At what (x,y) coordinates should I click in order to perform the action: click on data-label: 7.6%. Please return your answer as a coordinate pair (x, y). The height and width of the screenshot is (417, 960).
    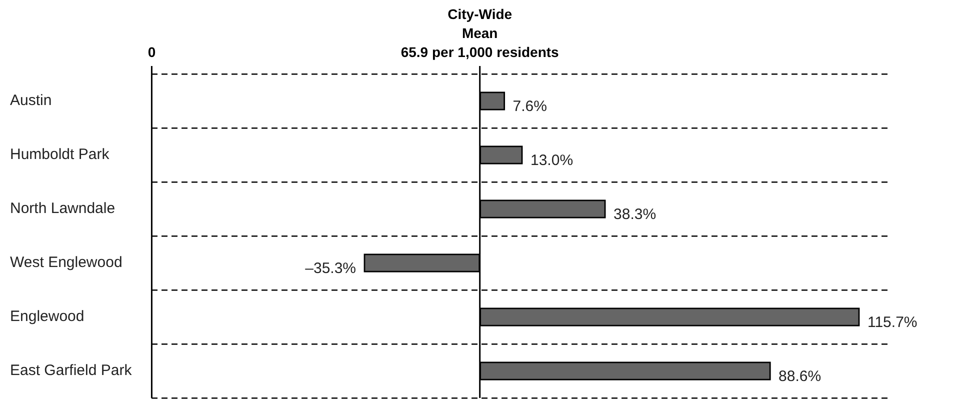
    Looking at the image, I should click on (529, 107).